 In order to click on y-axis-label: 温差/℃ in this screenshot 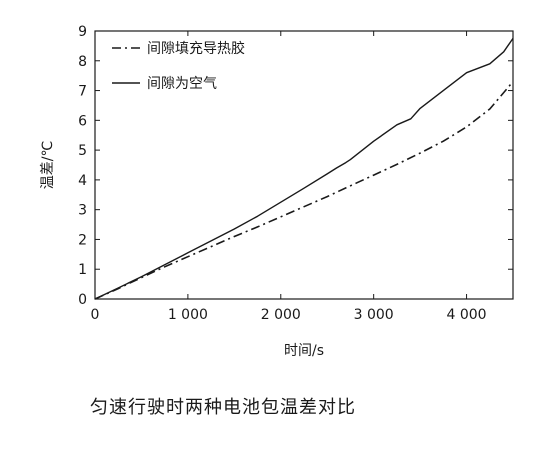, I will do `click(48, 165)`.